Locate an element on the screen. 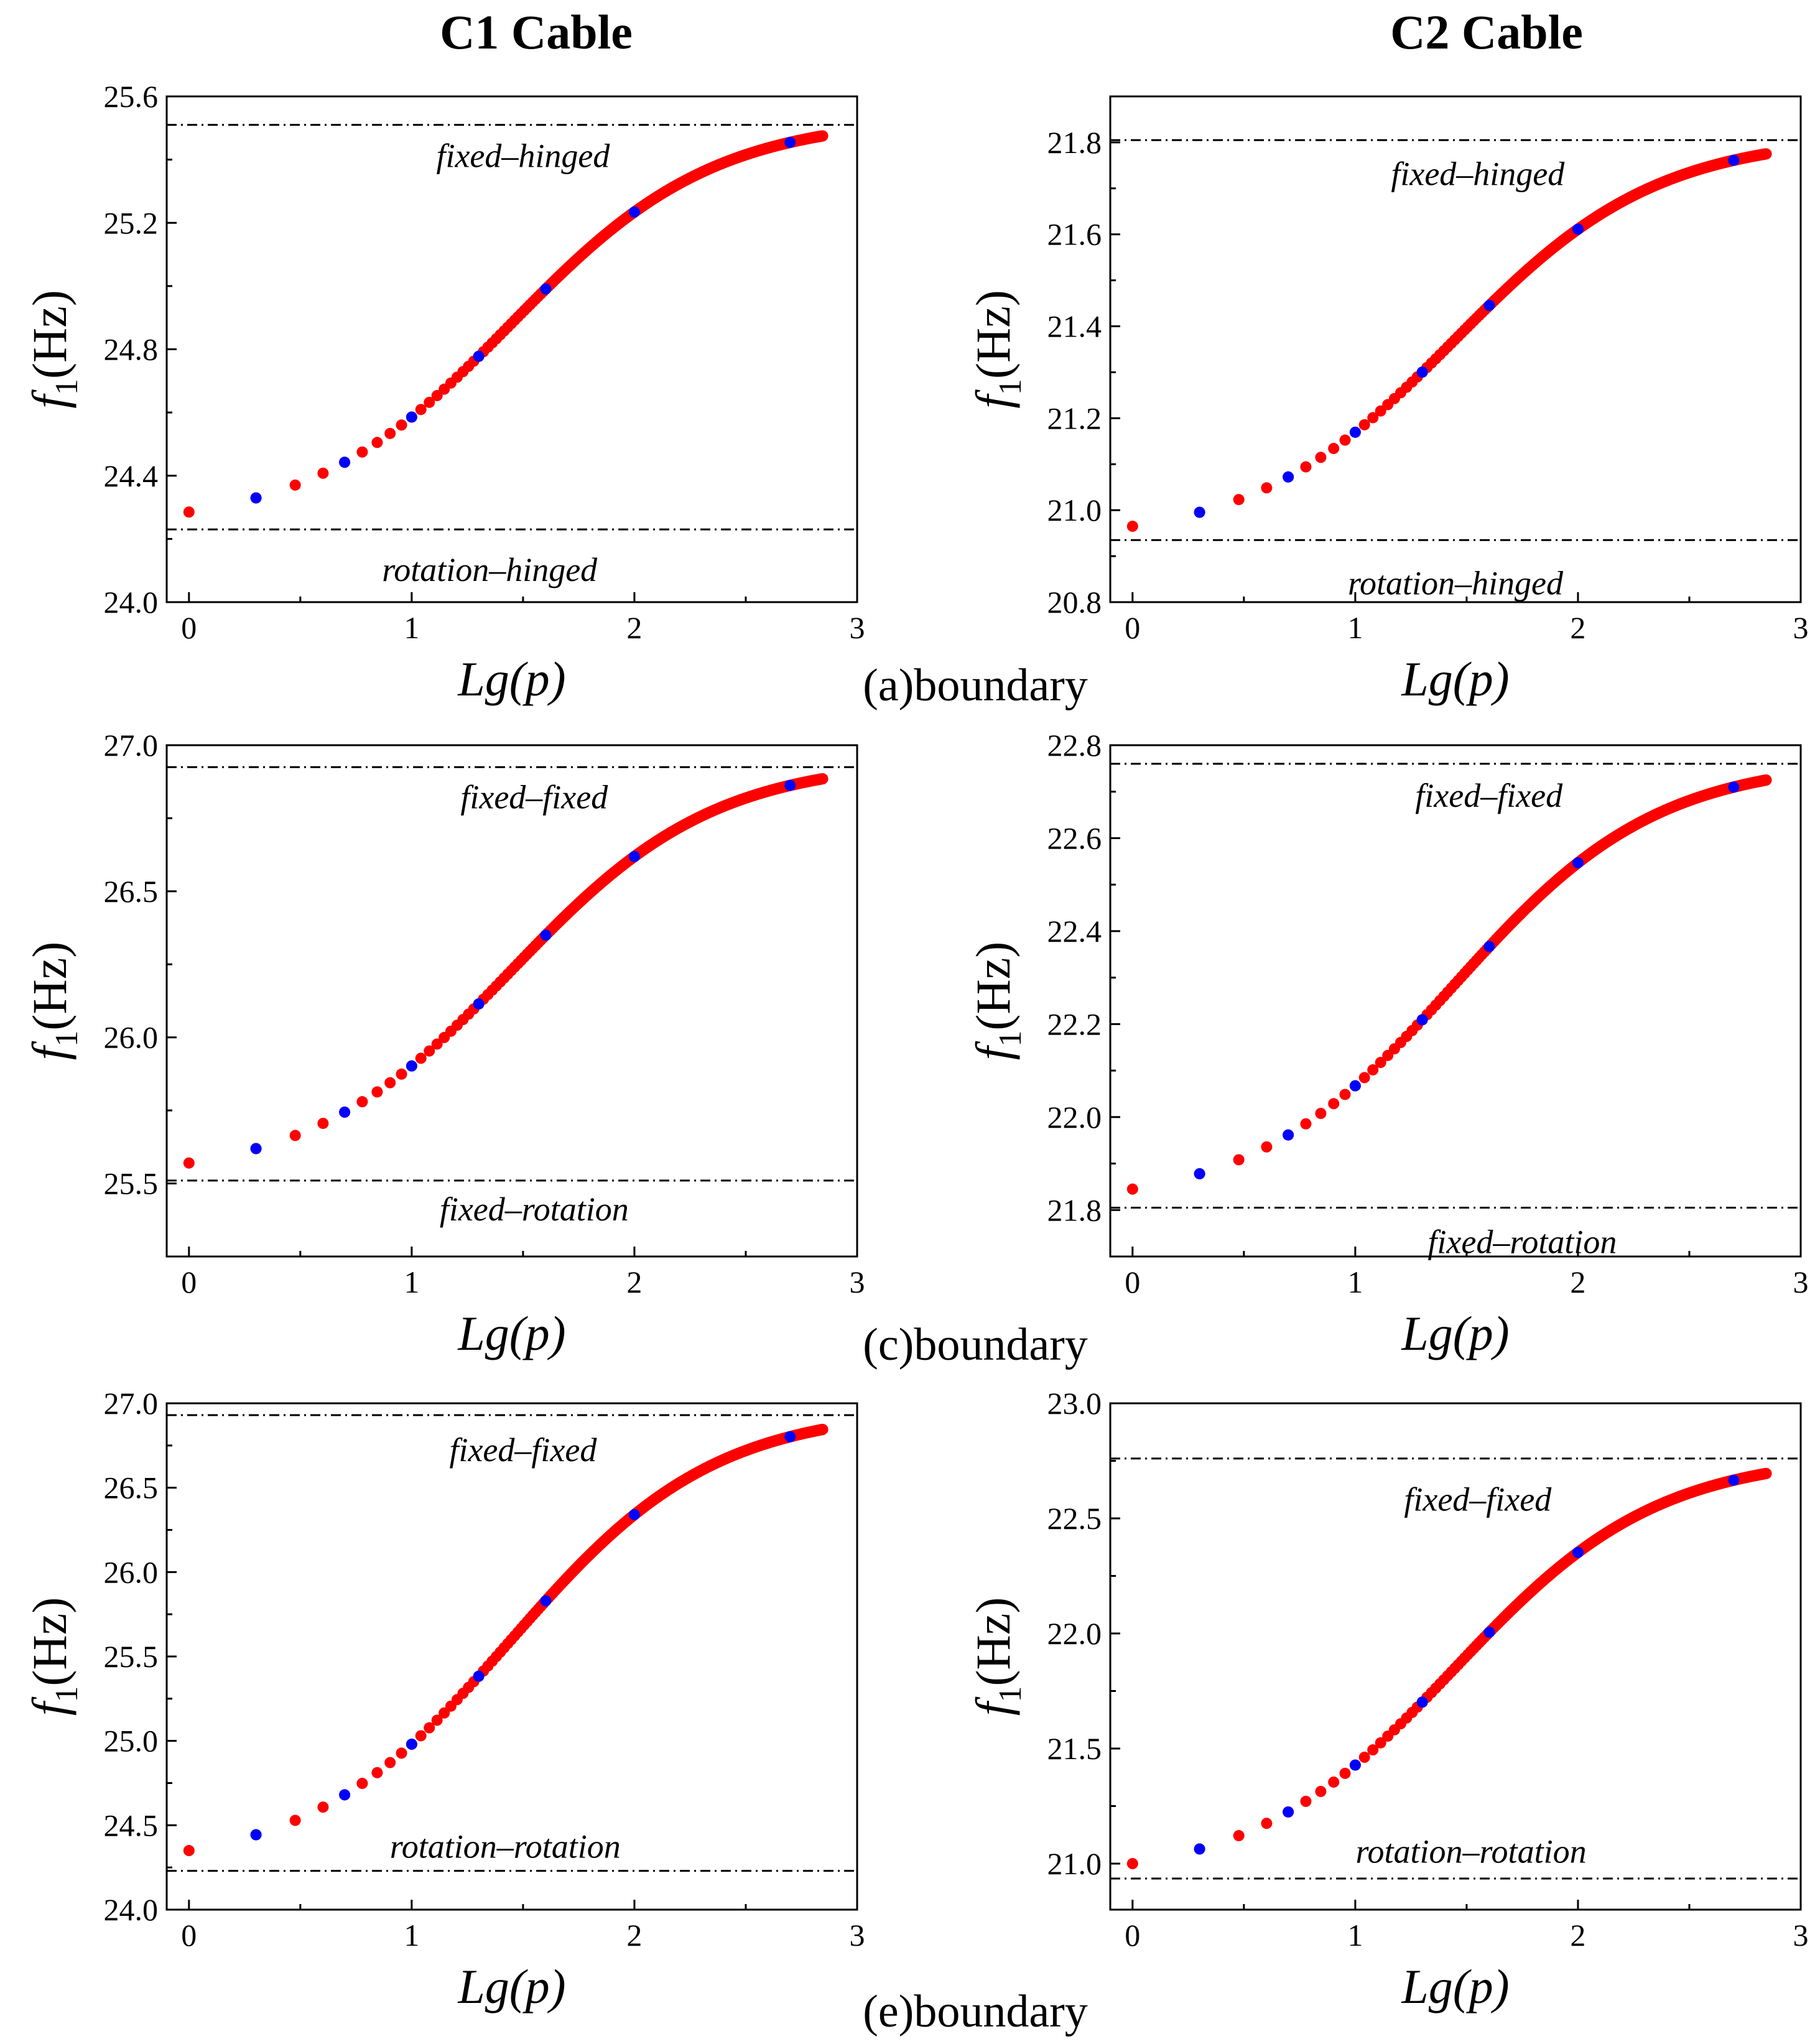 The width and height of the screenshot is (1815, 2044). y-tick-label: 20.8 is located at coordinates (1074, 603).